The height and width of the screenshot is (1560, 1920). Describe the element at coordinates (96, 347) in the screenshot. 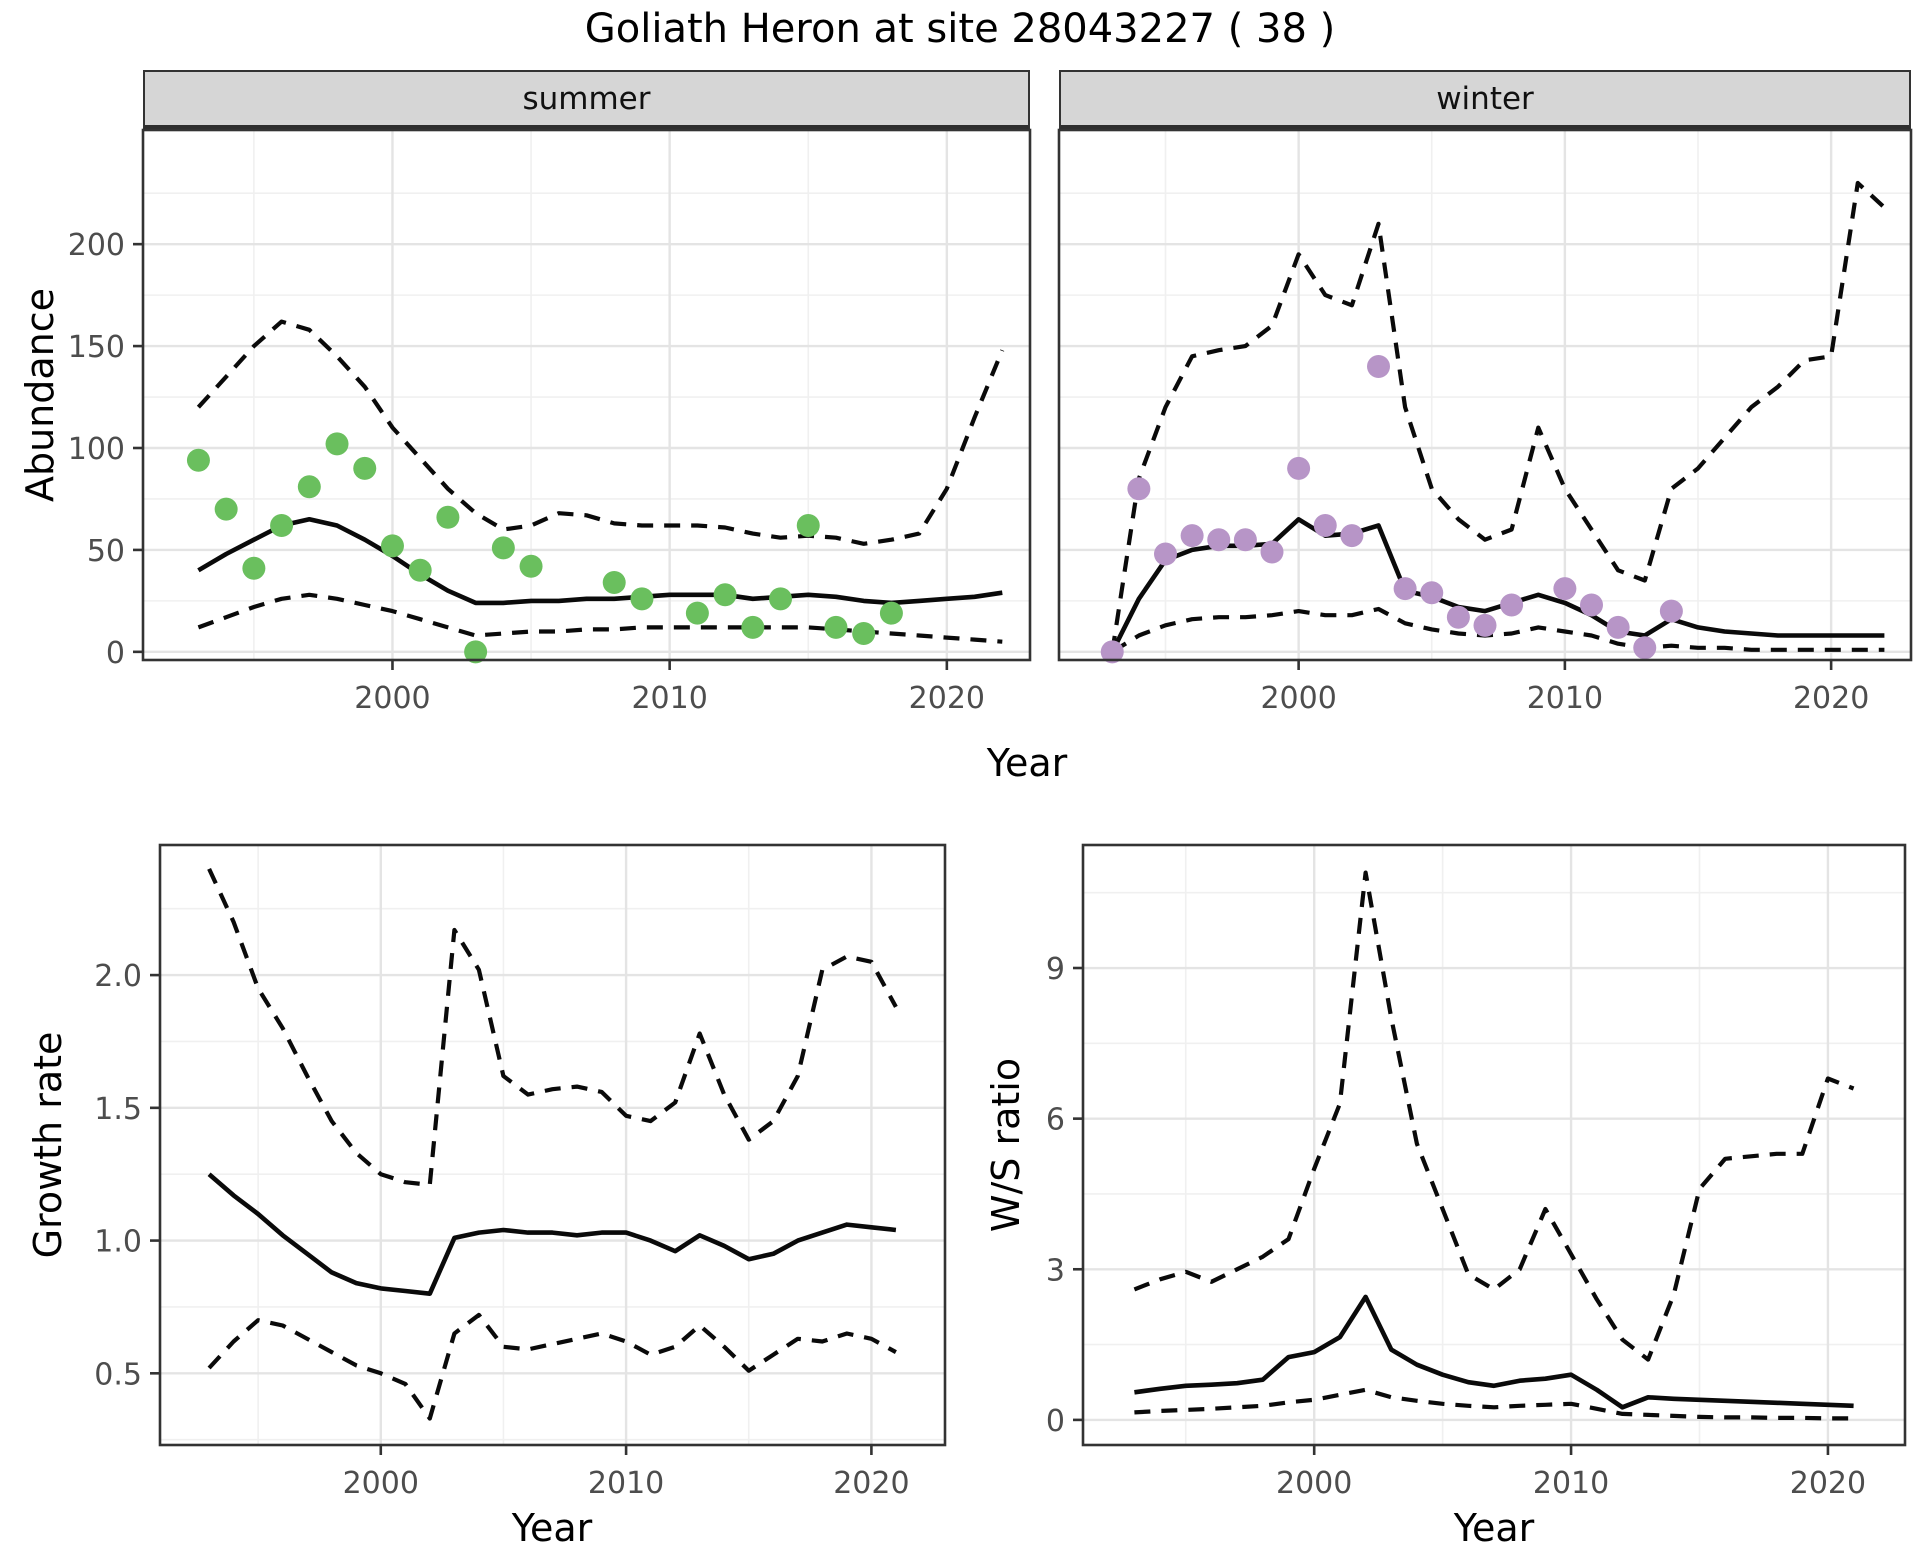

I see `y-tick-label: 150` at that location.